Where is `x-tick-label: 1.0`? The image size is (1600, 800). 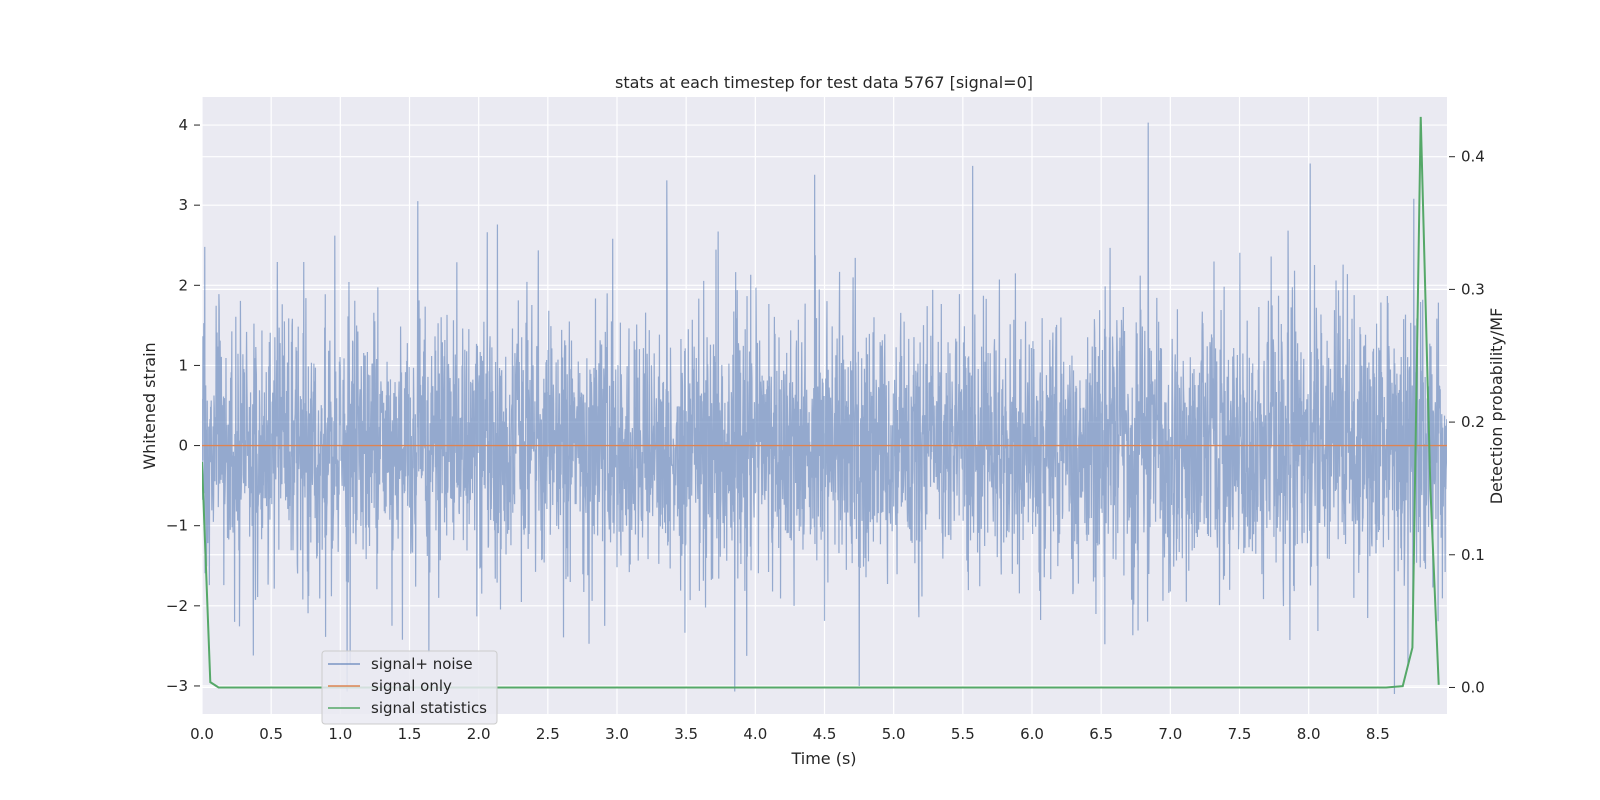
x-tick-label: 1.0 is located at coordinates (340, 734).